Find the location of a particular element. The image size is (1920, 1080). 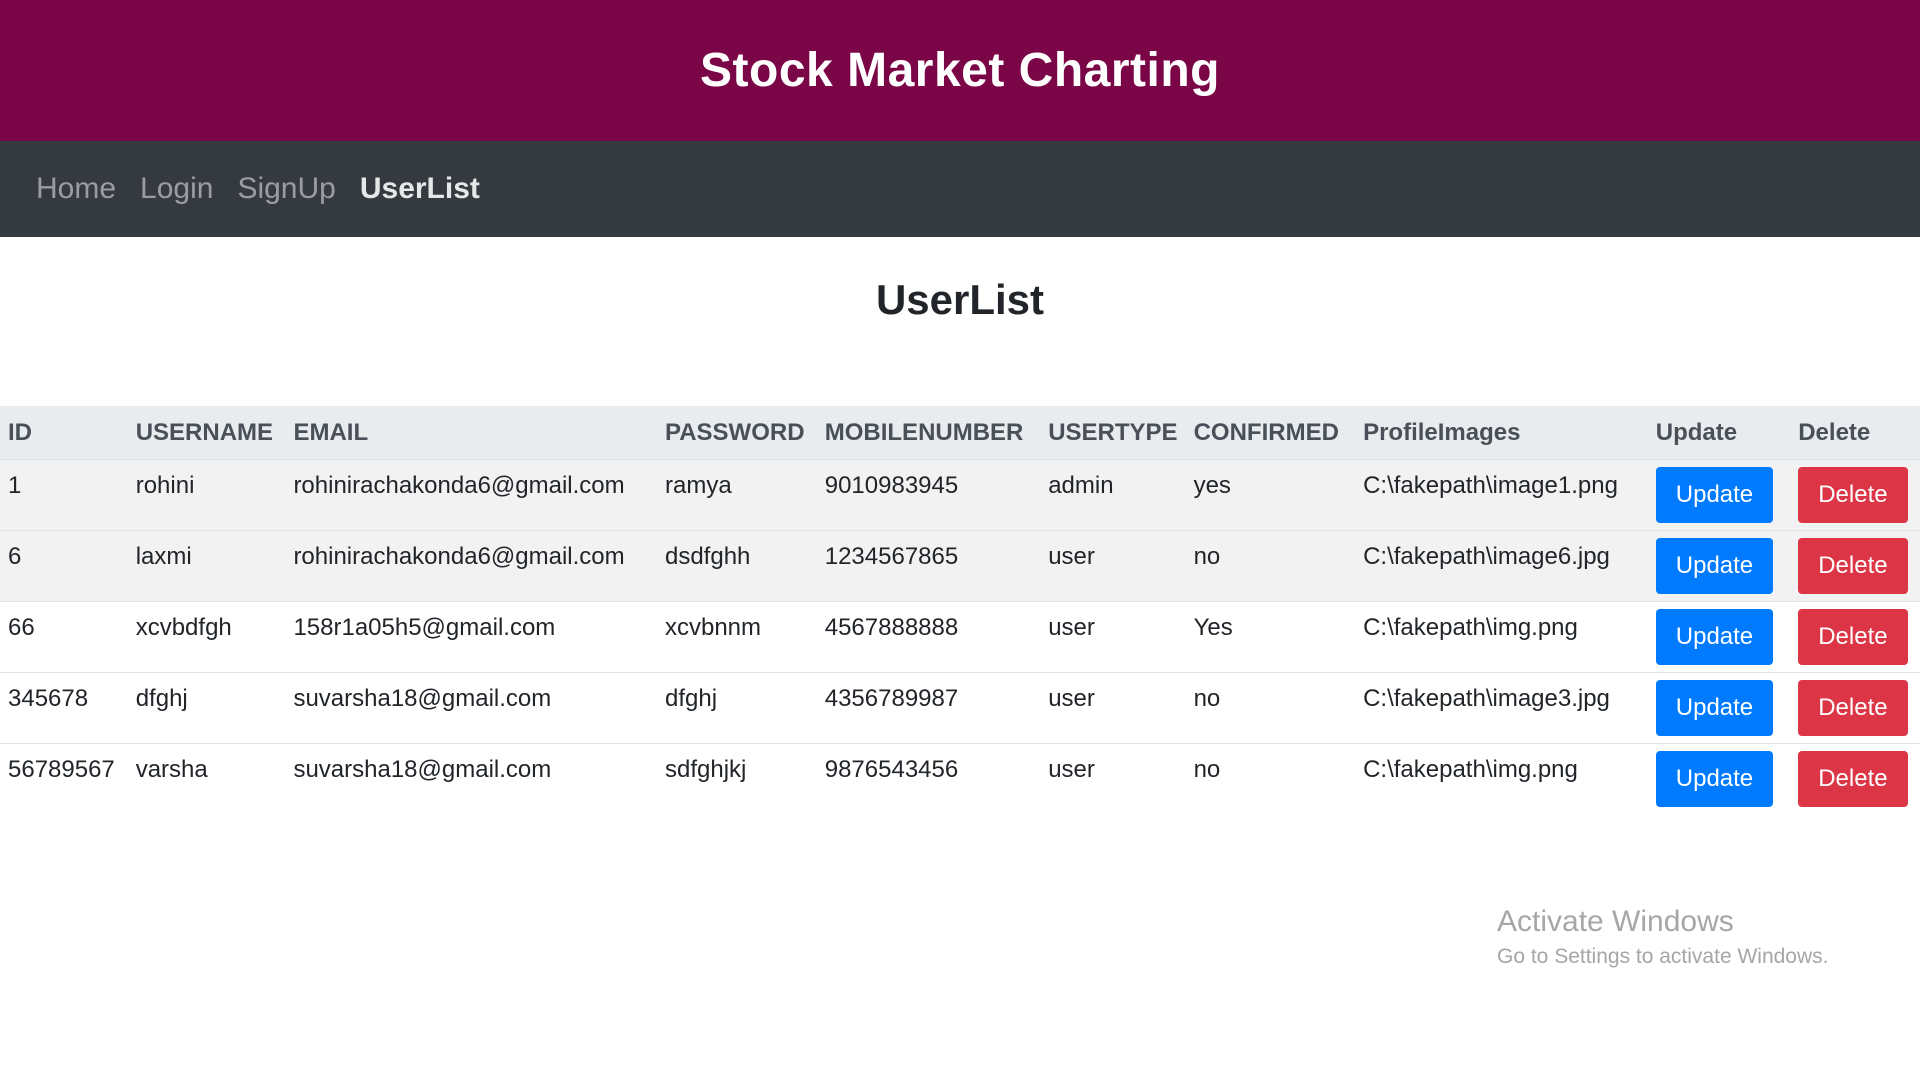

cell-password: sdfghjkj is located at coordinates (736, 779).